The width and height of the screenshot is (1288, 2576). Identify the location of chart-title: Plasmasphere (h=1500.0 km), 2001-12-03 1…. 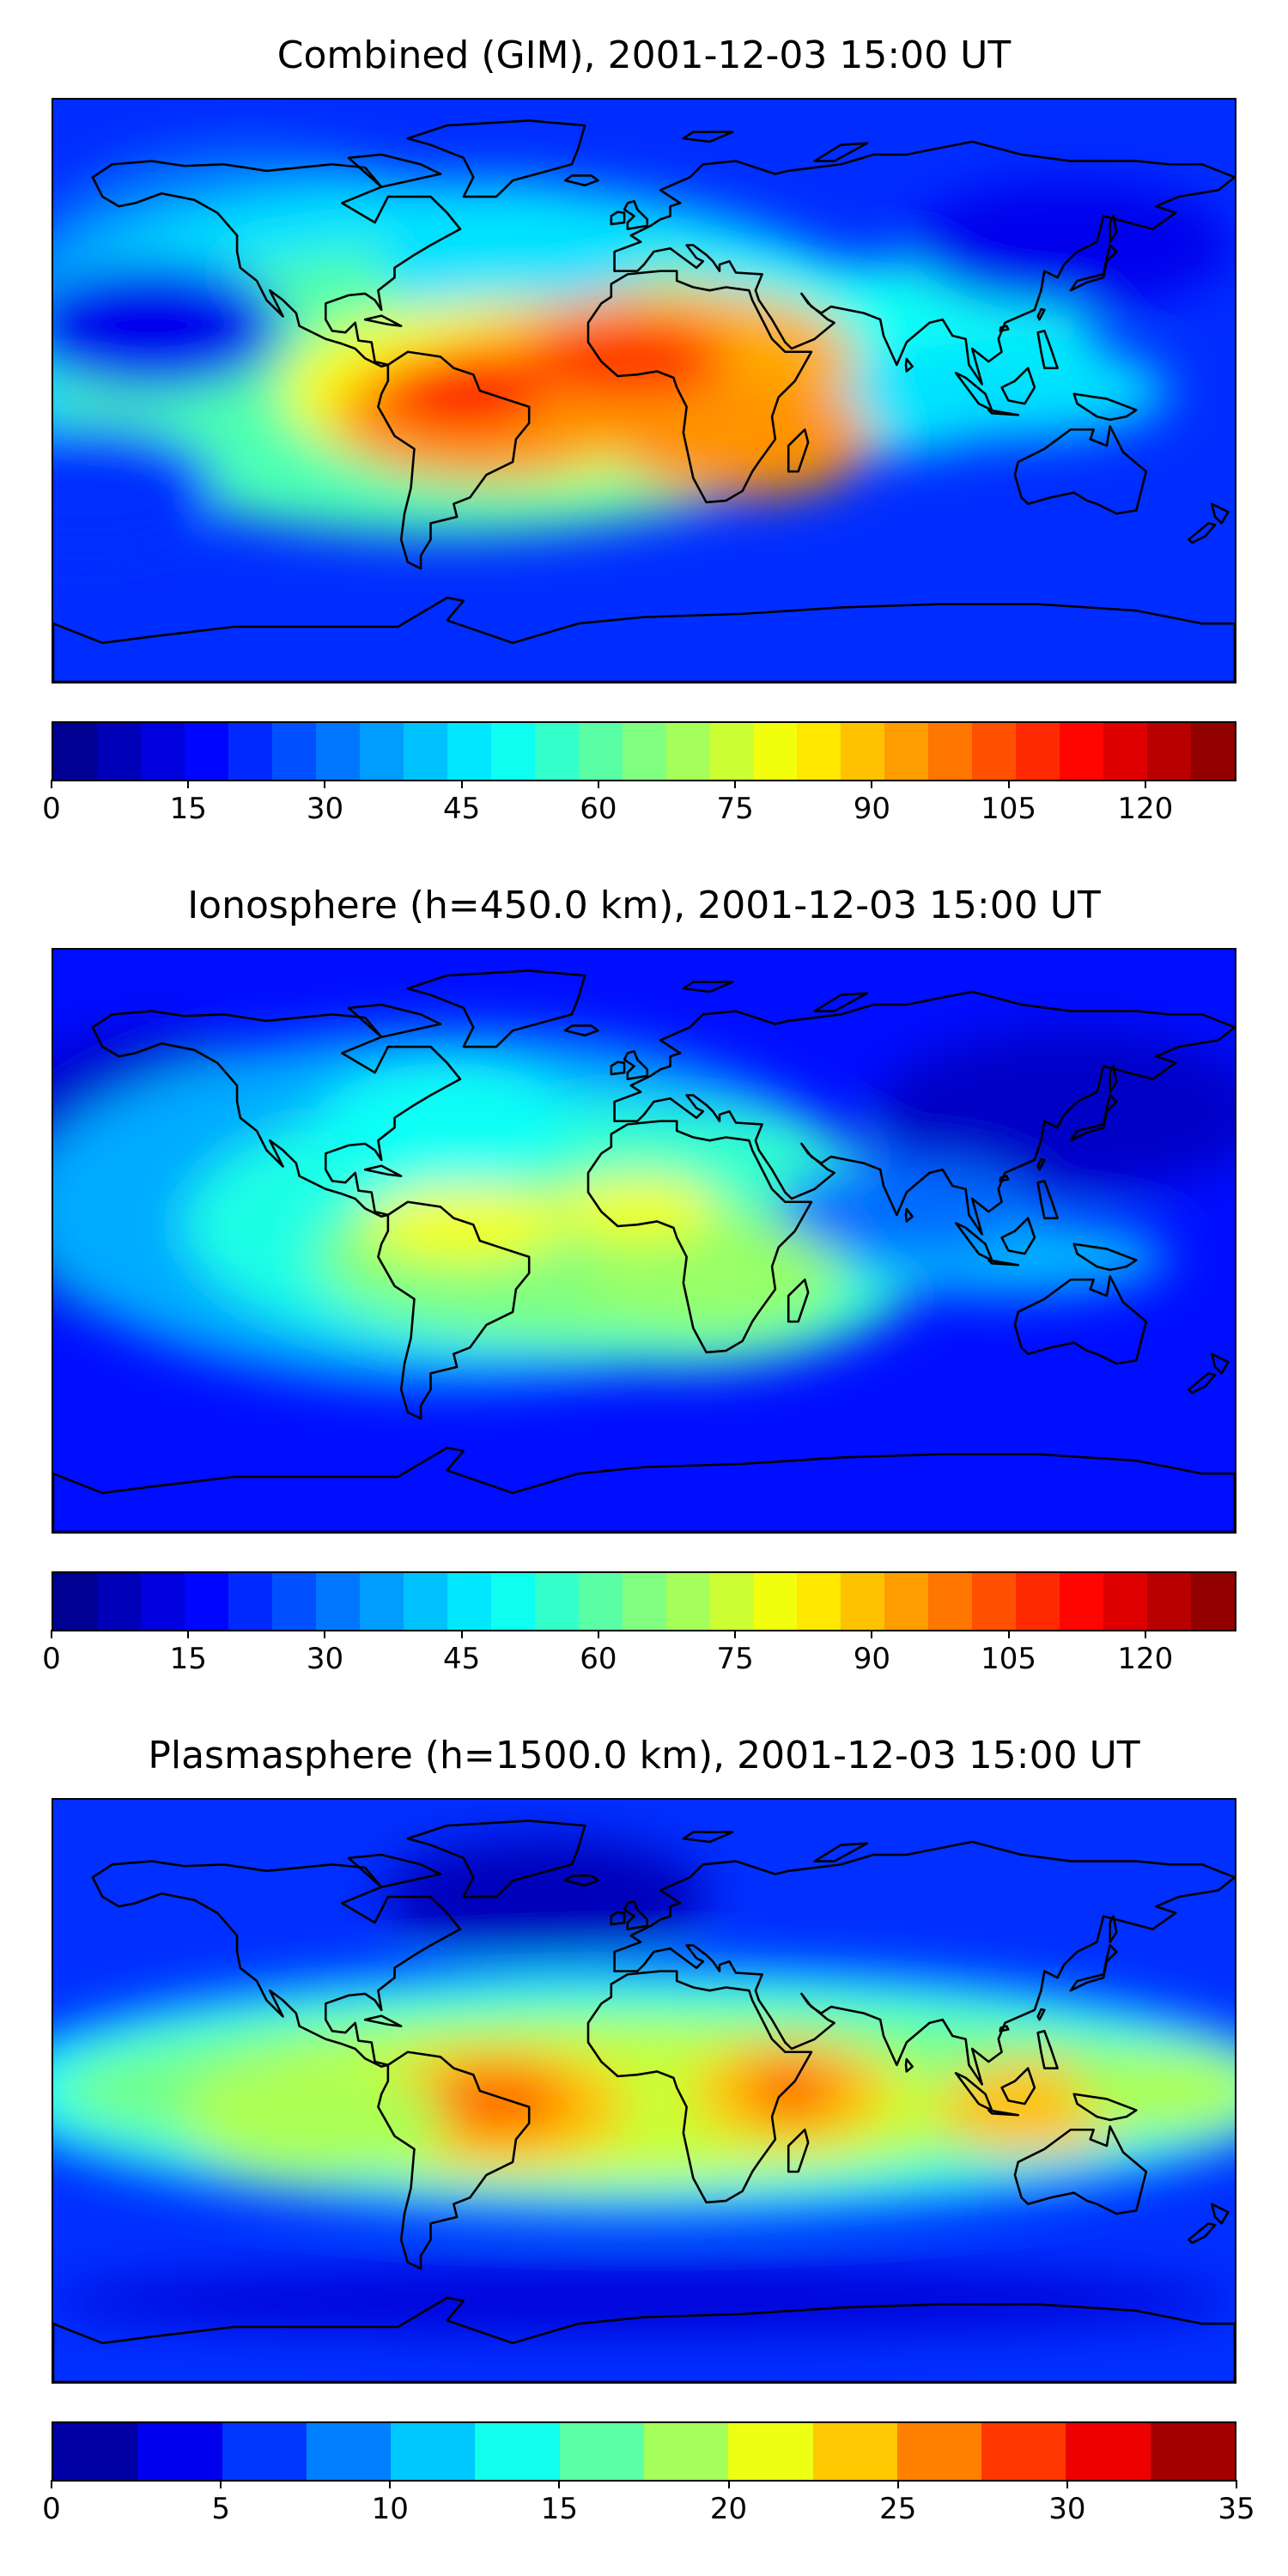
(644, 1755).